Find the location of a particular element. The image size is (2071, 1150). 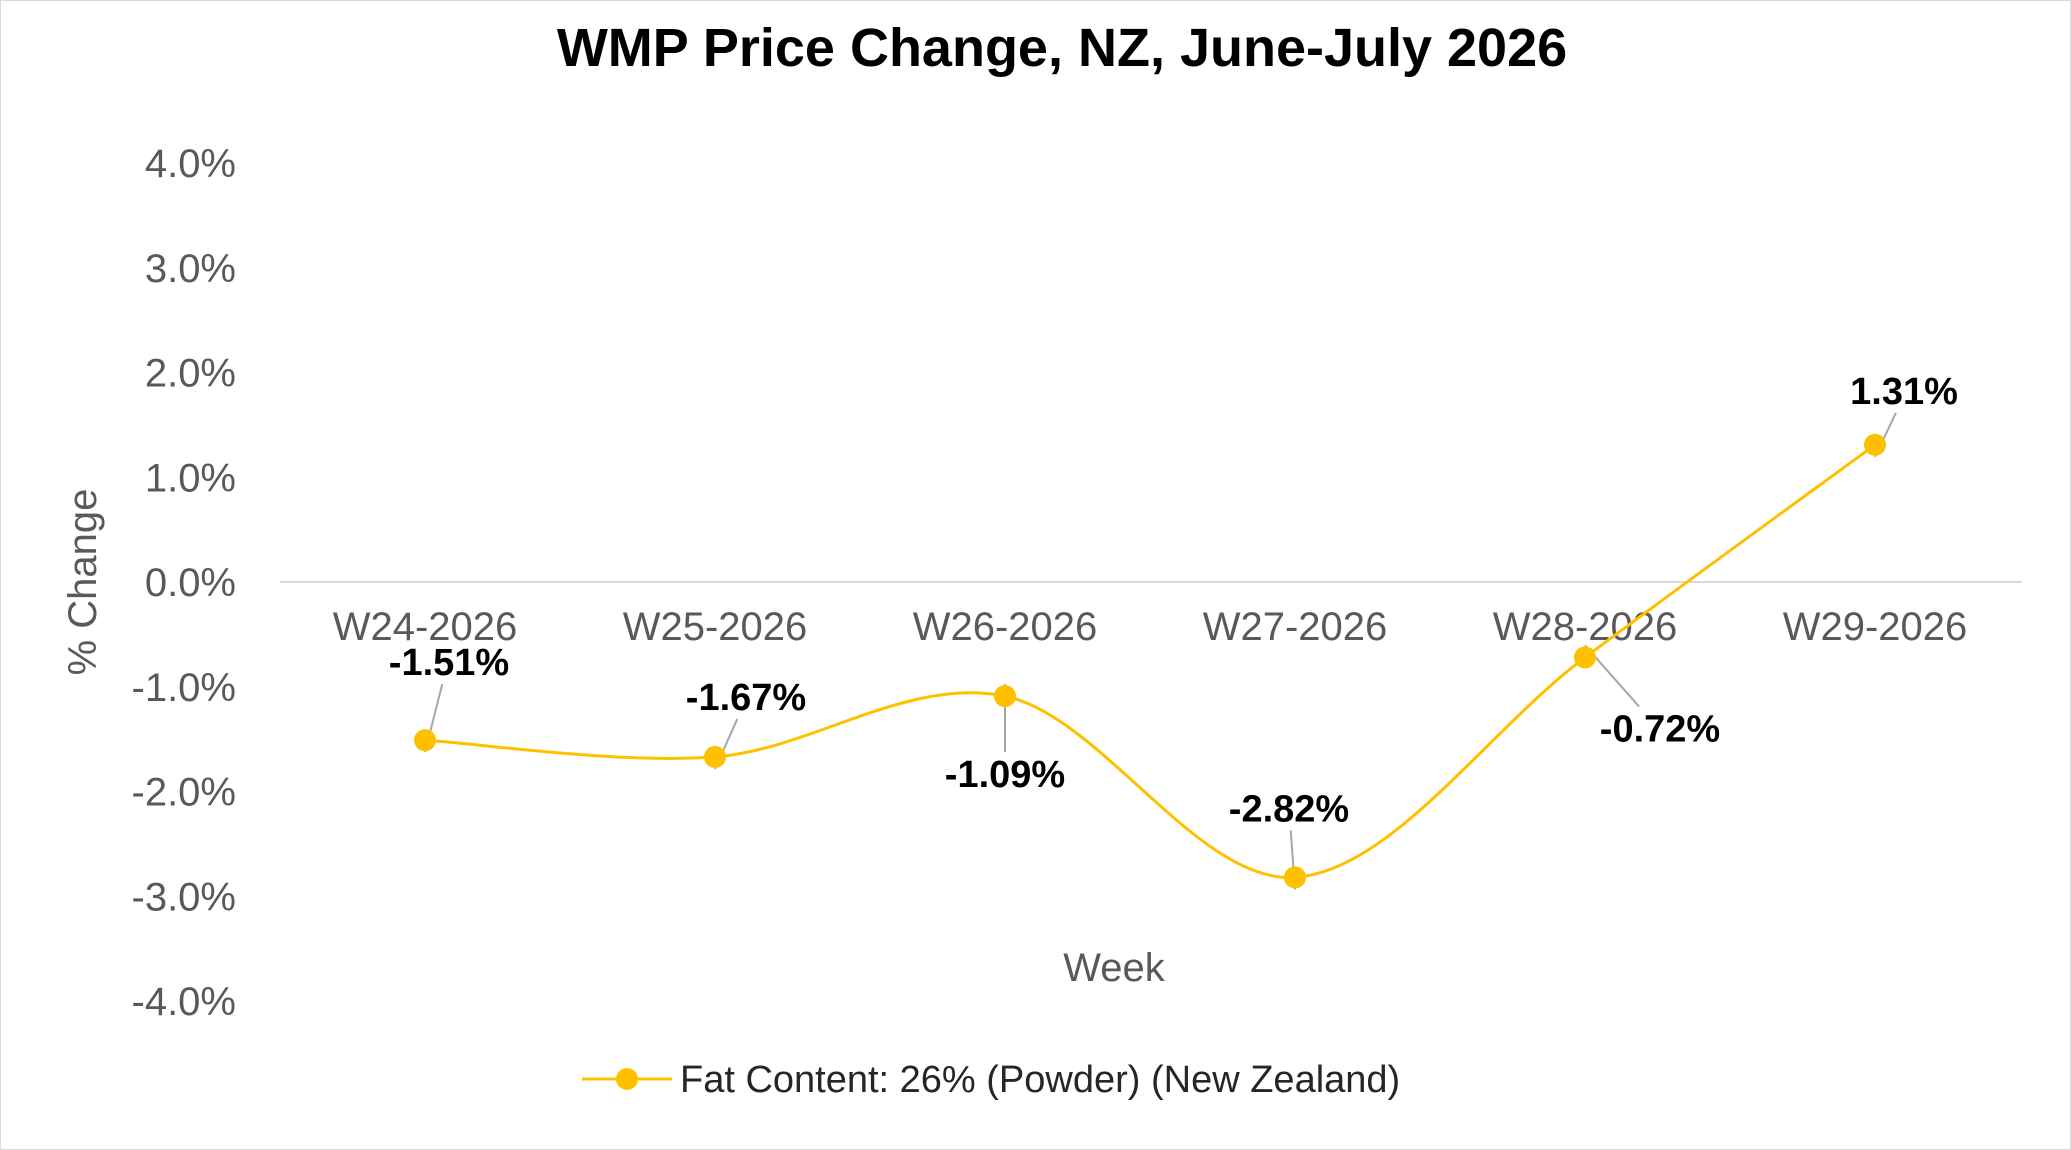

x-tick-label: W24-2026 is located at coordinates (425, 627).